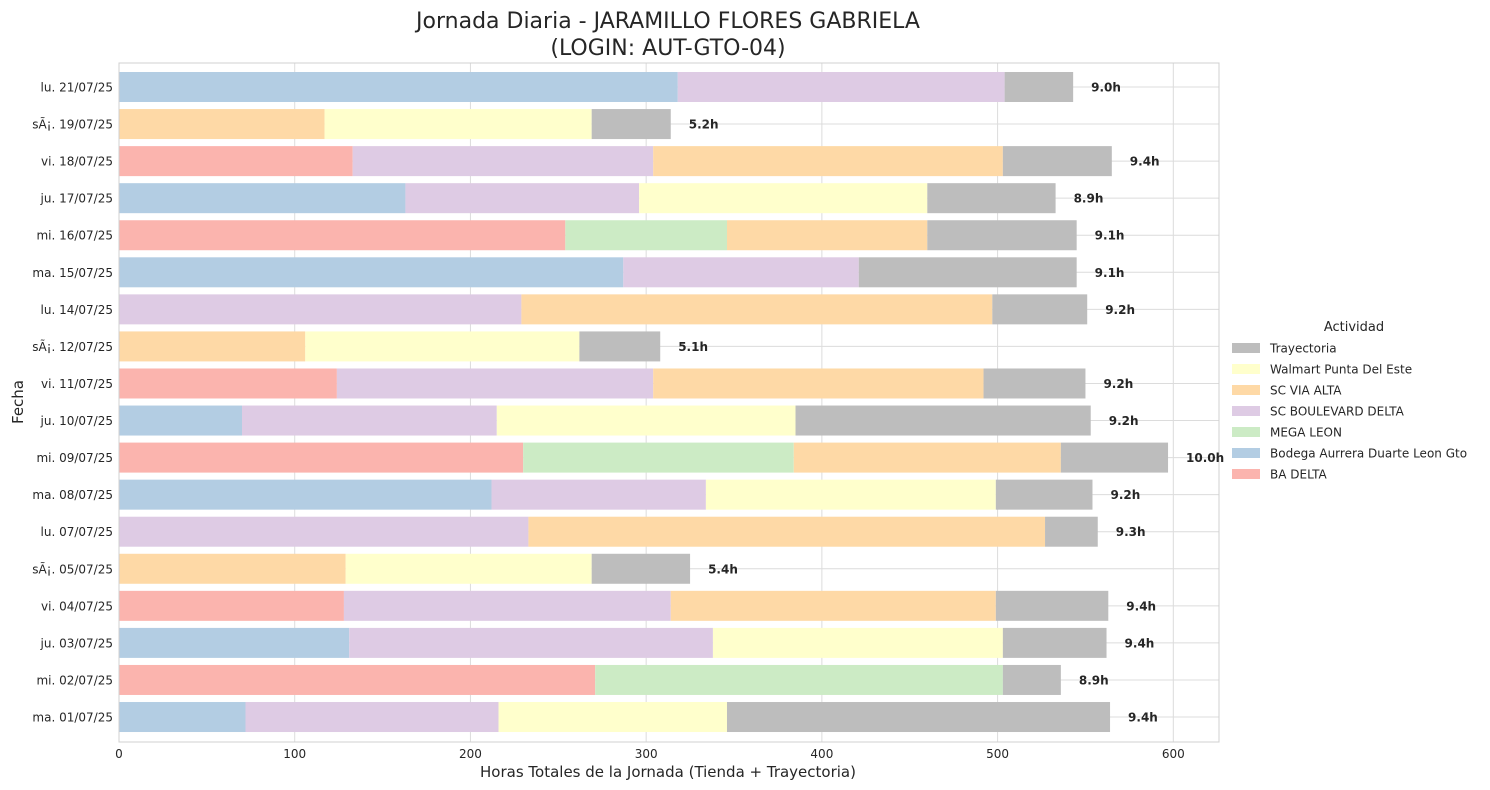  I want to click on legend-title: Actividad, so click(1354, 327).